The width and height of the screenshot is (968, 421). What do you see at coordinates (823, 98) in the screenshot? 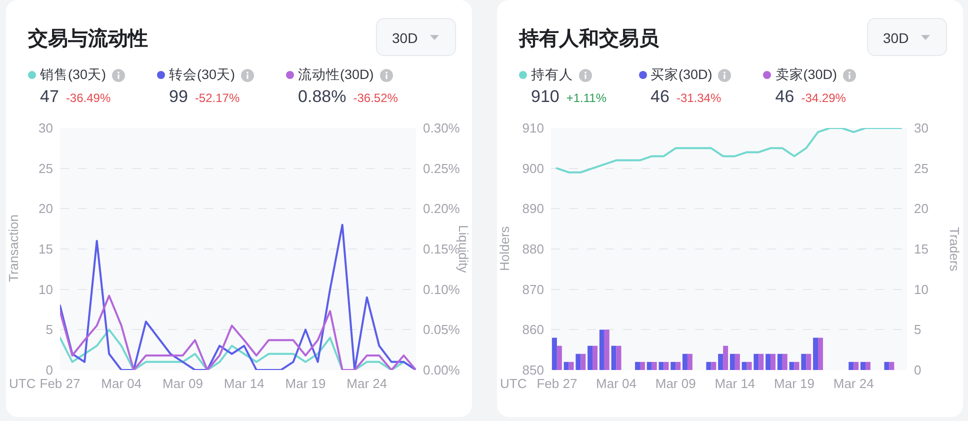
I see `text: -34.29%` at bounding box center [823, 98].